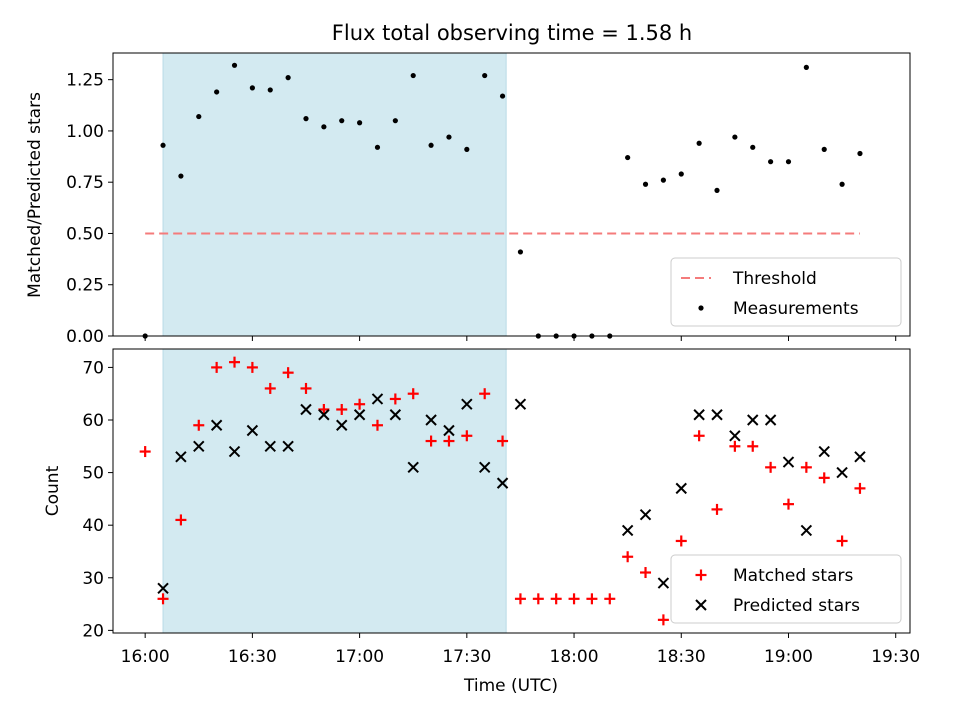  I want to click on y-tick-label: 1.00, so click(85, 132).